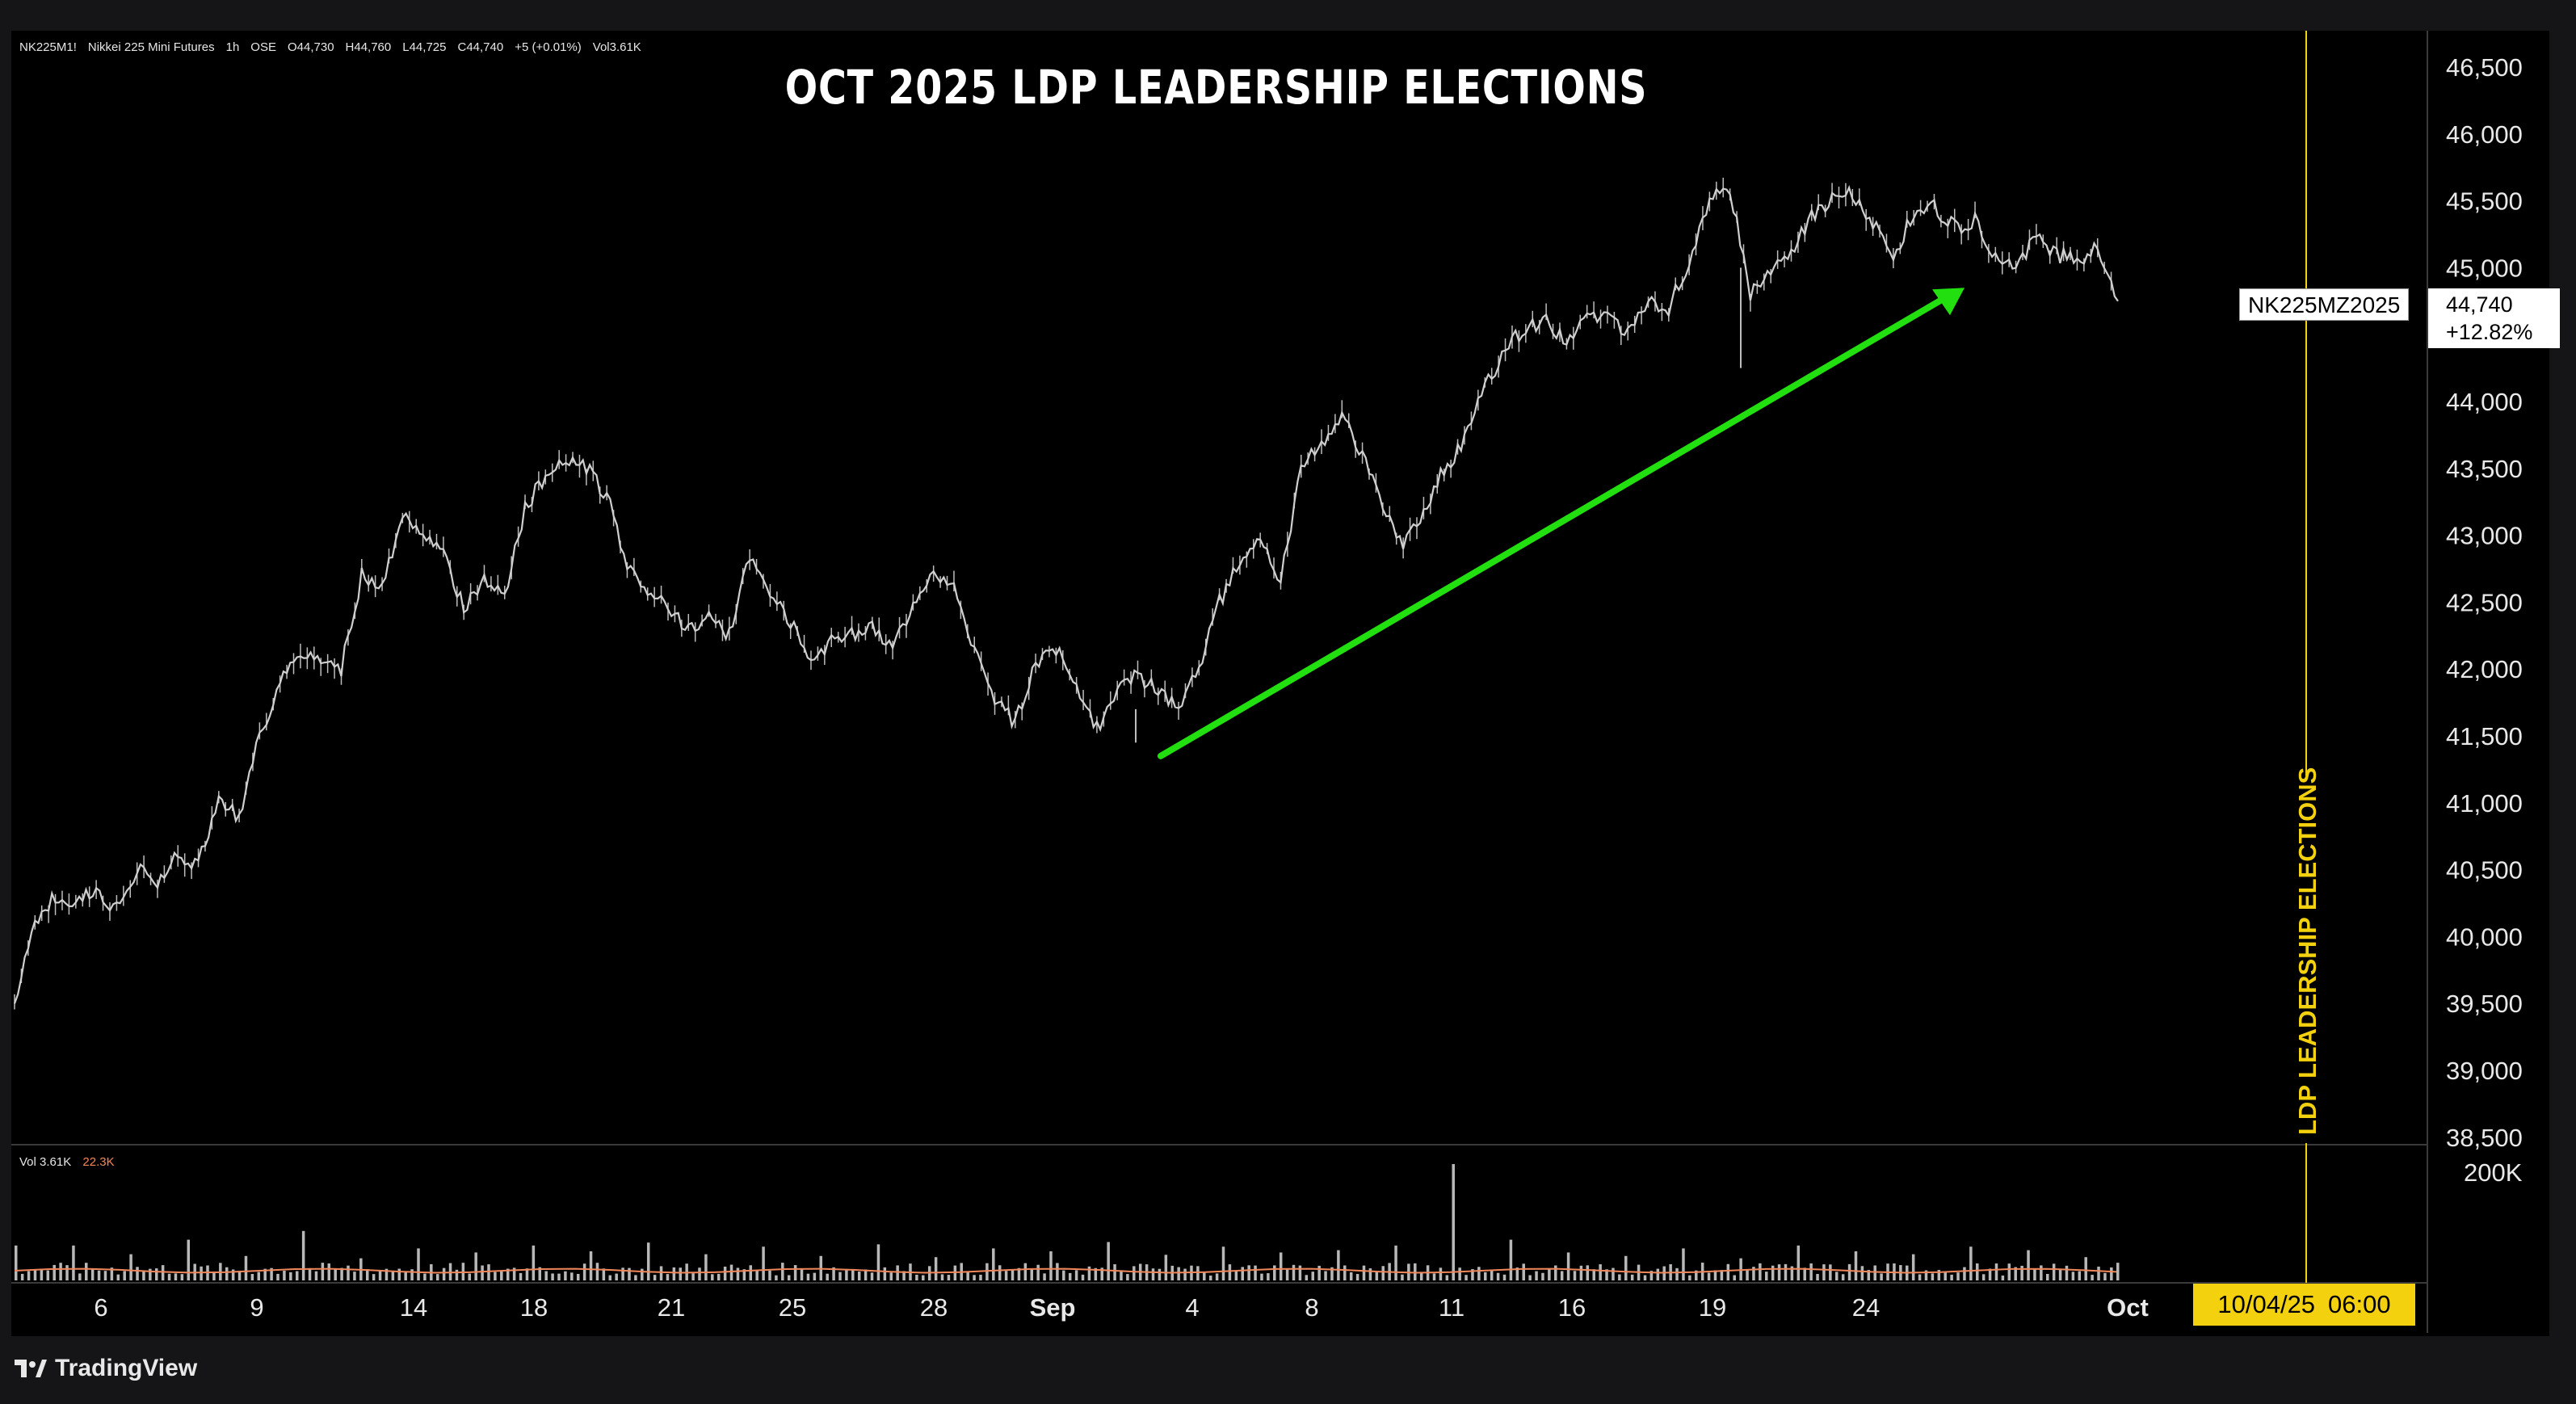 This screenshot has height=1404, width=2576. I want to click on symbol-label: NK225M1!, so click(48, 47).